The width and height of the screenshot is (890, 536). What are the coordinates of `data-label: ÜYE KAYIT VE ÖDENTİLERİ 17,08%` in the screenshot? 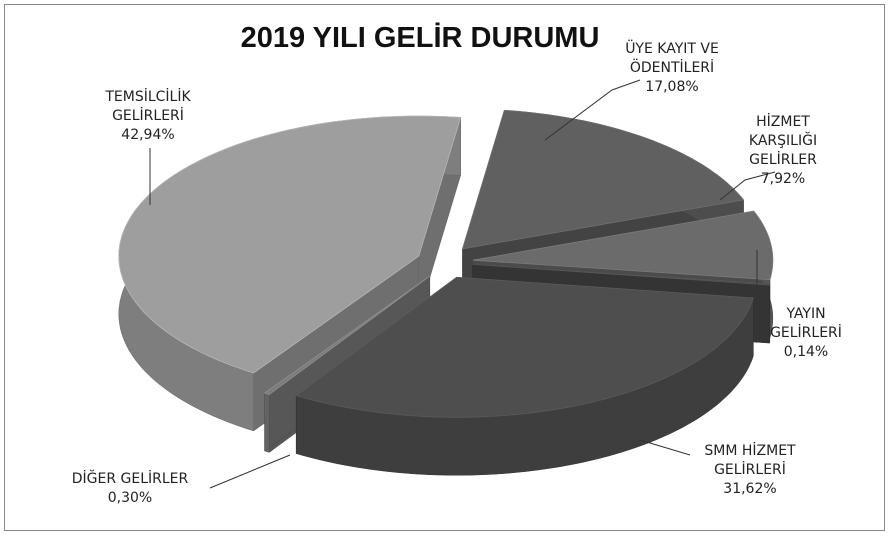 It's located at (672, 68).